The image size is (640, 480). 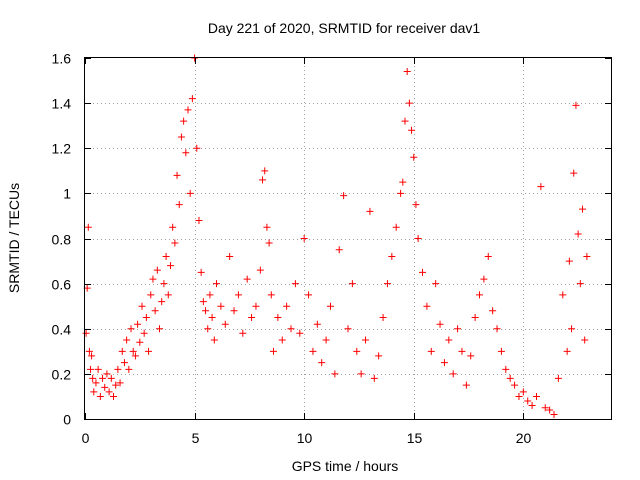 I want to click on y-tick-label: 1.4, so click(x=62, y=104).